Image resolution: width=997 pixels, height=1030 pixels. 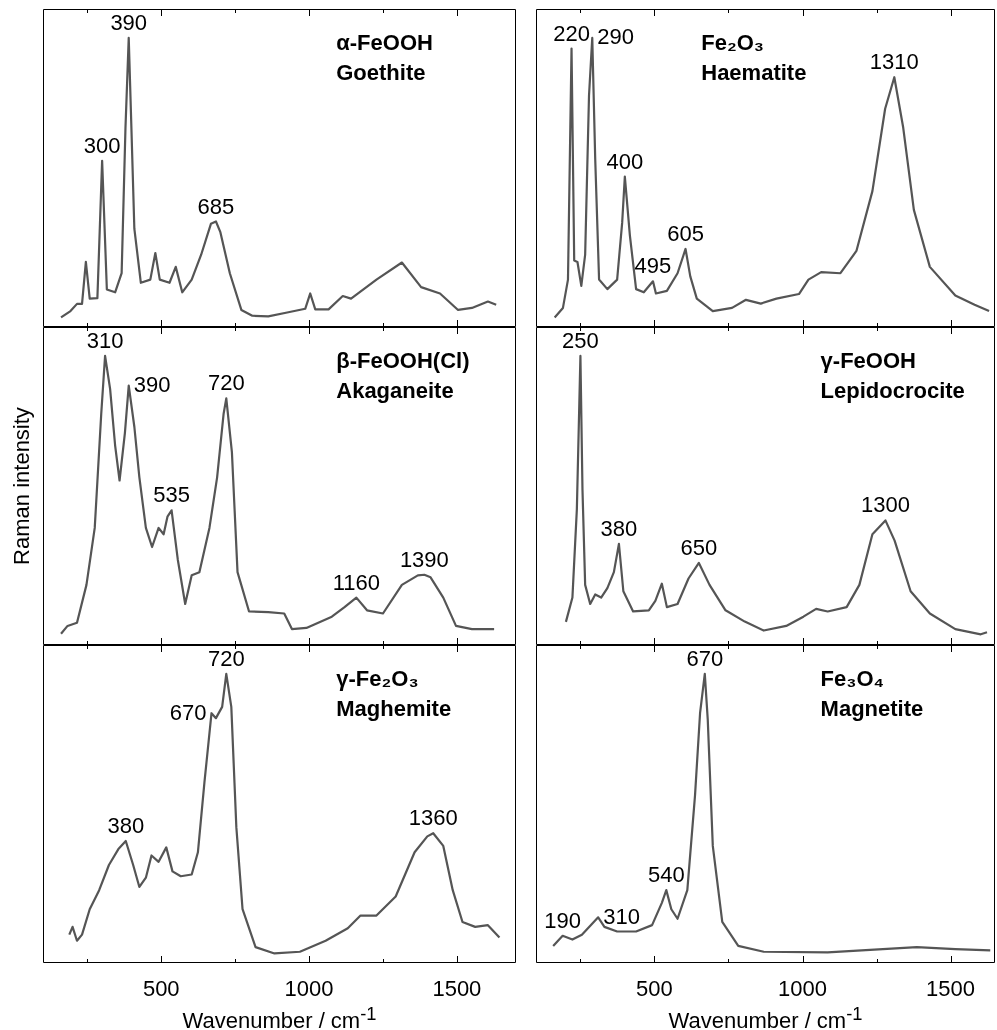 I want to click on annotation: 1360, so click(x=433, y=818).